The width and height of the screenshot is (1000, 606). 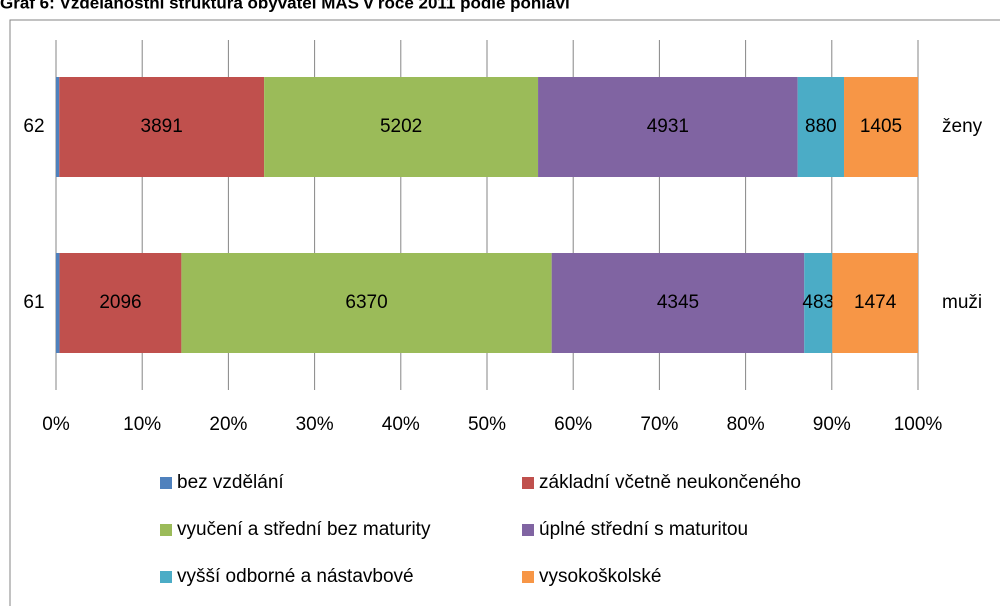 I want to click on data-label: 6370, so click(x=366, y=302).